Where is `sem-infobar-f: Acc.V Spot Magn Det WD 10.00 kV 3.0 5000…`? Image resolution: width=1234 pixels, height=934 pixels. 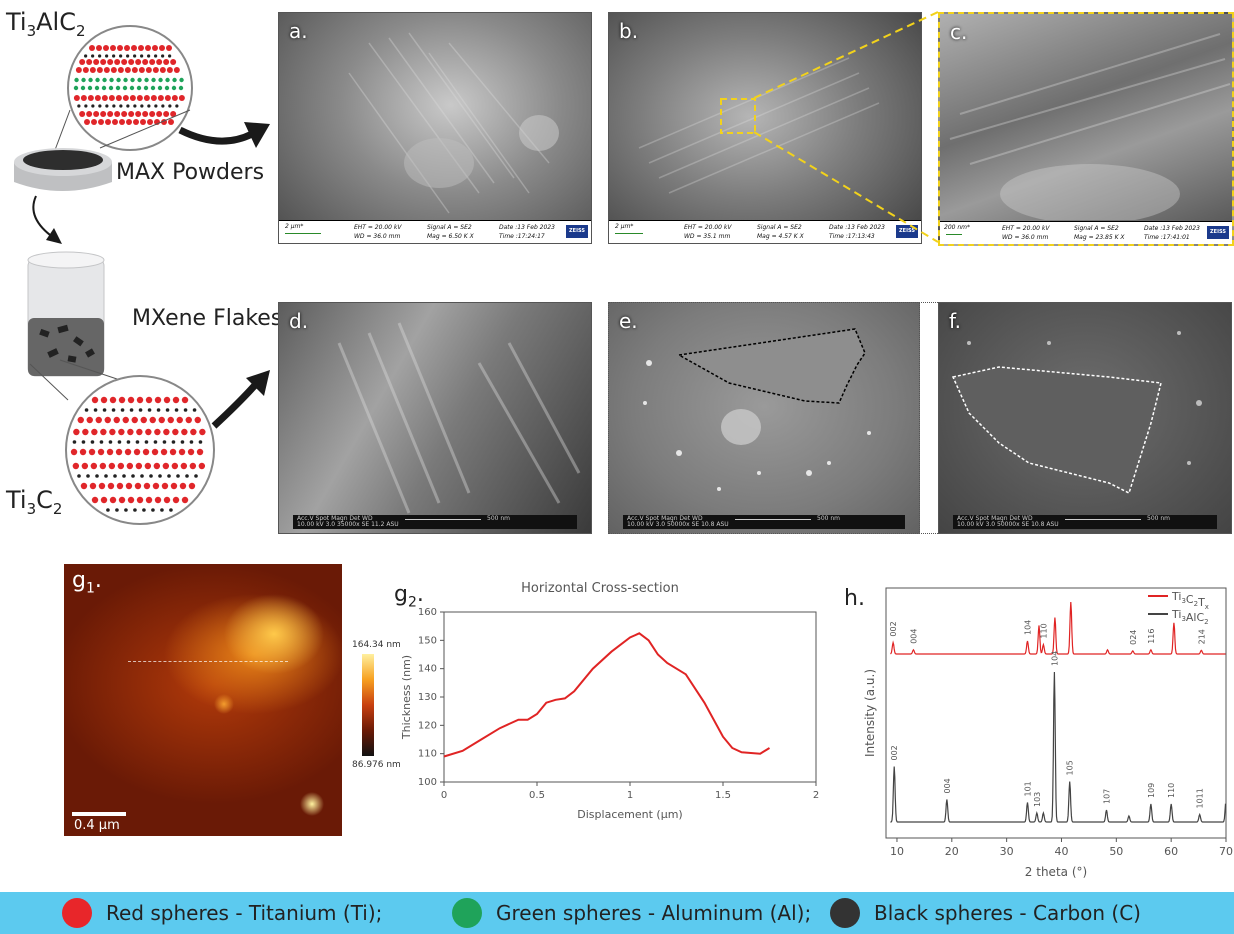 sem-infobar-f: Acc.V Spot Magn Det WD 10.00 kV 3.0 5000… is located at coordinates (1085, 522).